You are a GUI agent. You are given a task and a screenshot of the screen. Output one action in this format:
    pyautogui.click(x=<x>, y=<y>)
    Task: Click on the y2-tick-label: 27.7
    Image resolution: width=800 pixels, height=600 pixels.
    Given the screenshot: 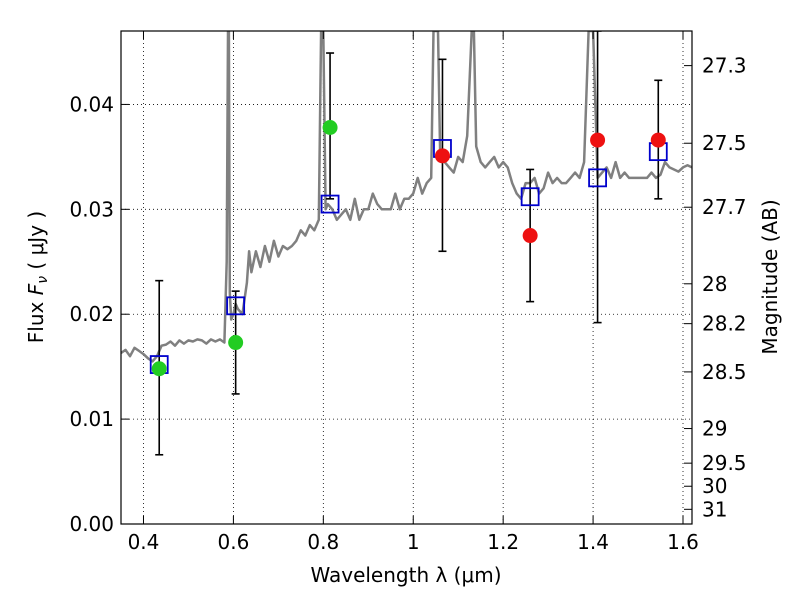 What is the action you would take?
    pyautogui.click(x=724, y=207)
    